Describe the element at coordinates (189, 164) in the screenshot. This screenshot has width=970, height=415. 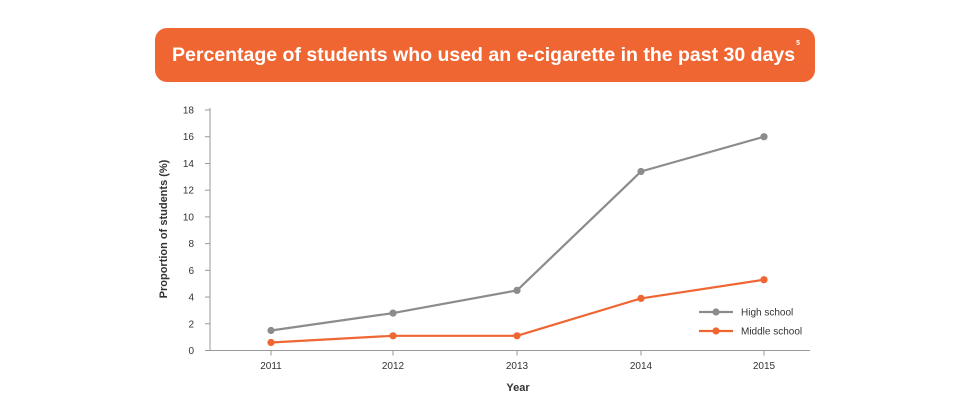
I see `y-tick-label: 14` at that location.